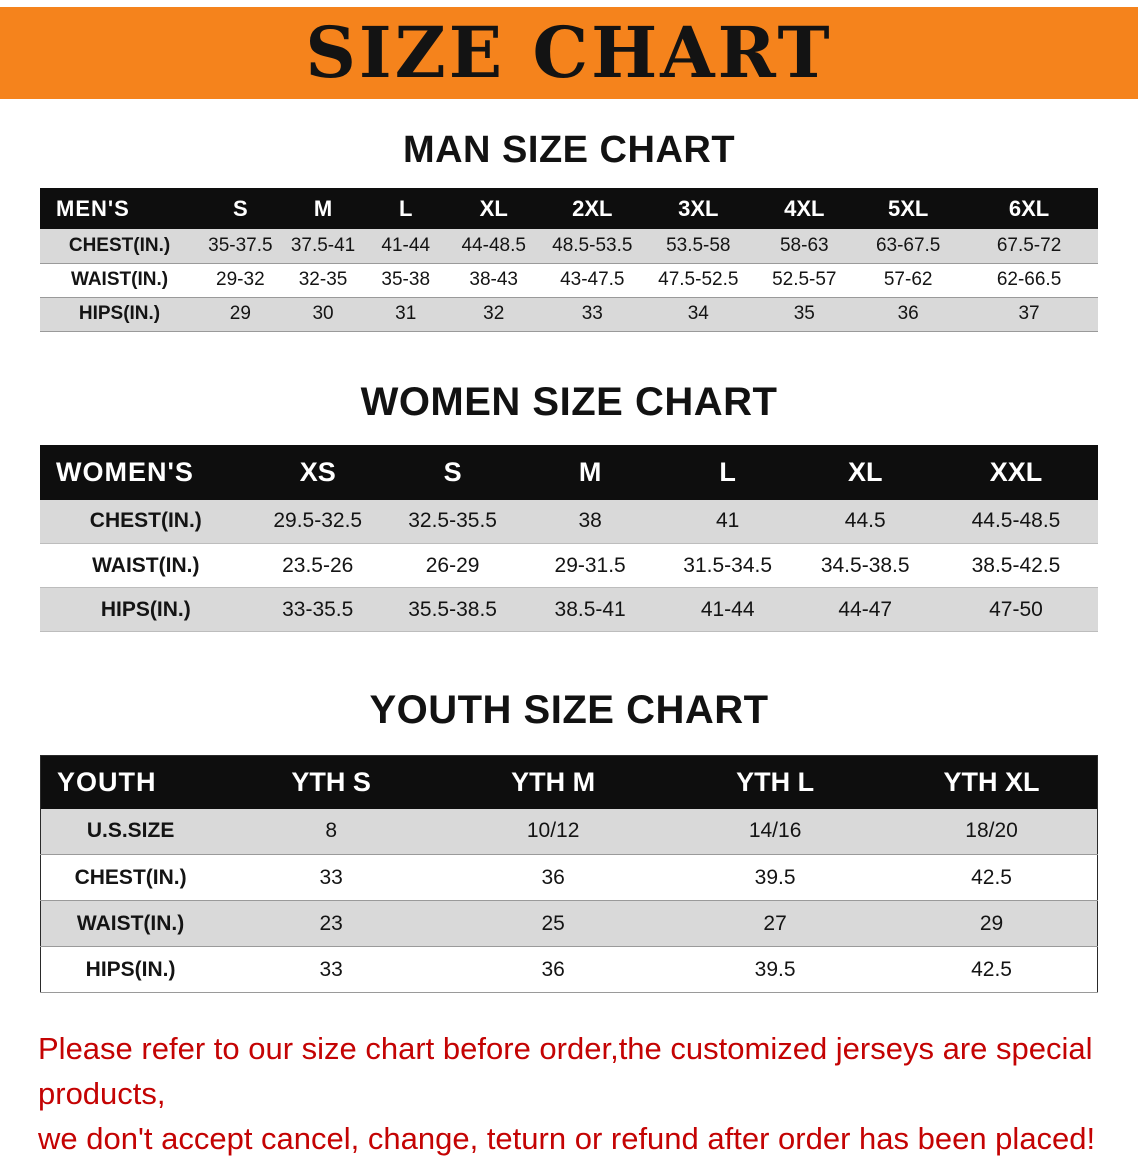 The height and width of the screenshot is (1162, 1138). I want to click on size-header-cell: 5XL, so click(908, 208).